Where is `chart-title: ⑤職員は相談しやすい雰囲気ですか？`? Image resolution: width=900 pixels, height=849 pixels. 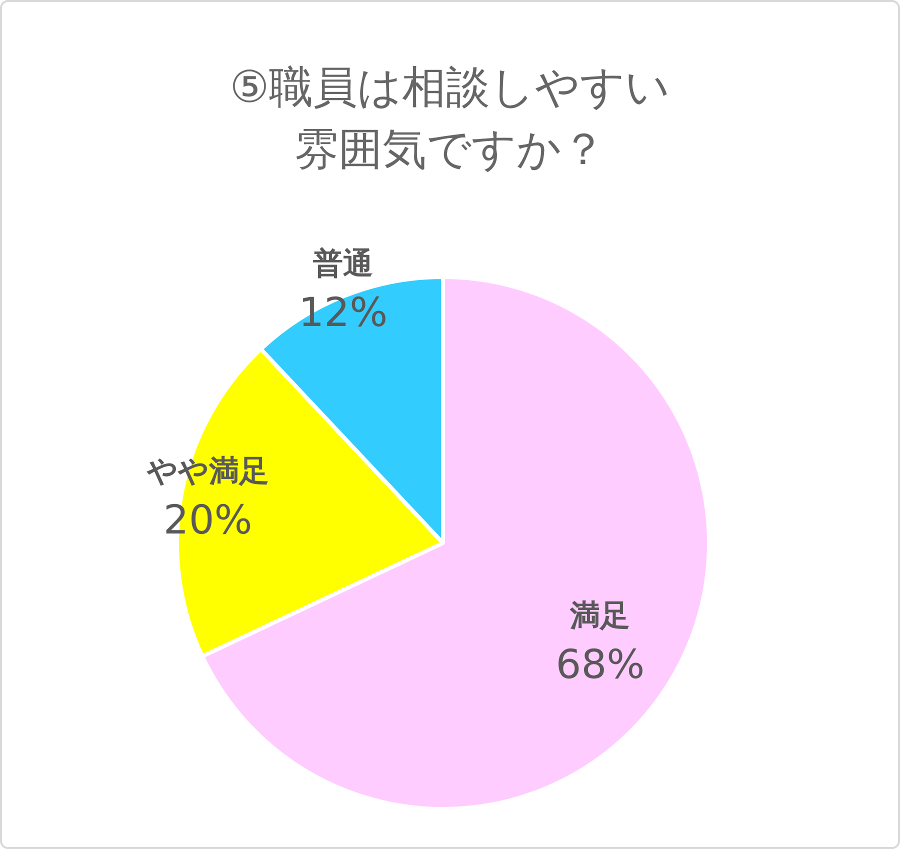
chart-title: ⑤職員は相談しやすい雰囲気ですか？ is located at coordinates (450, 119).